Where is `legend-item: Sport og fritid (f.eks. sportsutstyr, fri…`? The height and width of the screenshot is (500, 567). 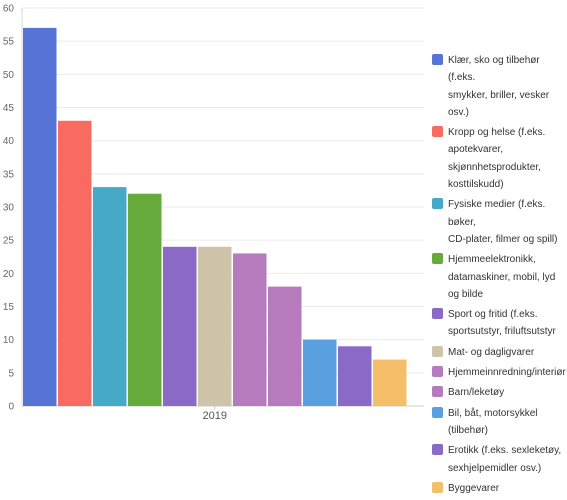
legend-item: Sport og fritid (f.eks. sportsutstyr, fri… is located at coordinates (499, 323).